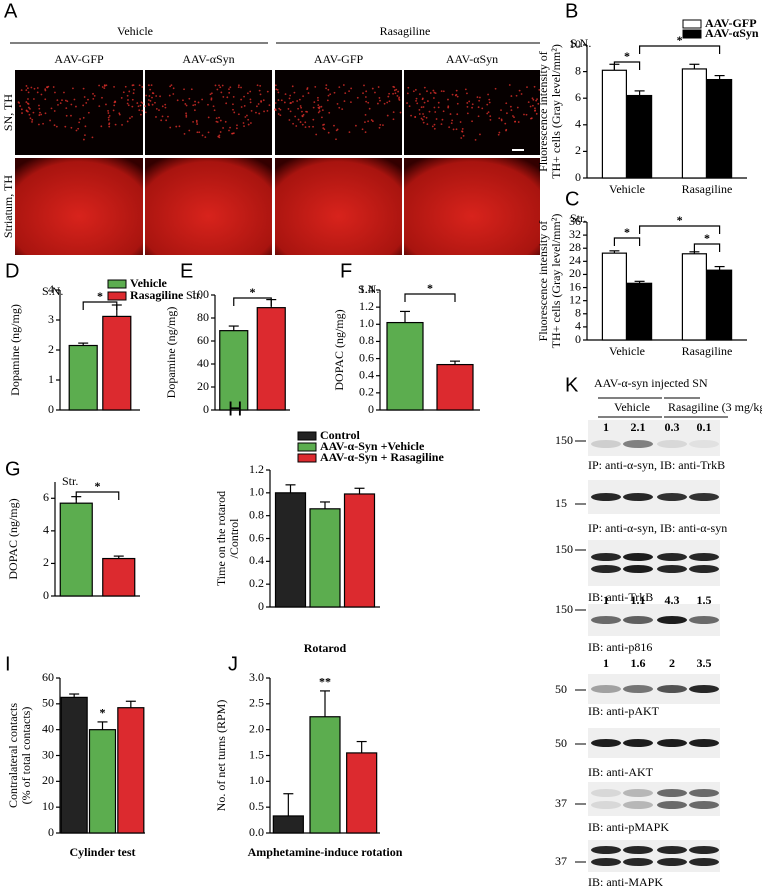 This screenshot has width=762, height=887. Describe the element at coordinates (102, 852) in the screenshot. I see `x-axis-label: Cylinder test` at that location.